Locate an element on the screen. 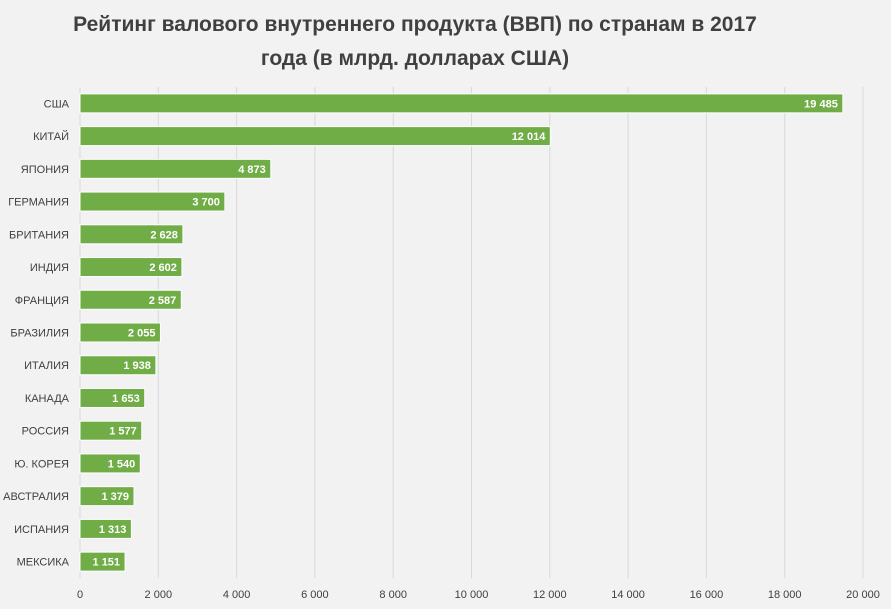 The height and width of the screenshot is (609, 891). data-label: 1 313 is located at coordinates (113, 530).